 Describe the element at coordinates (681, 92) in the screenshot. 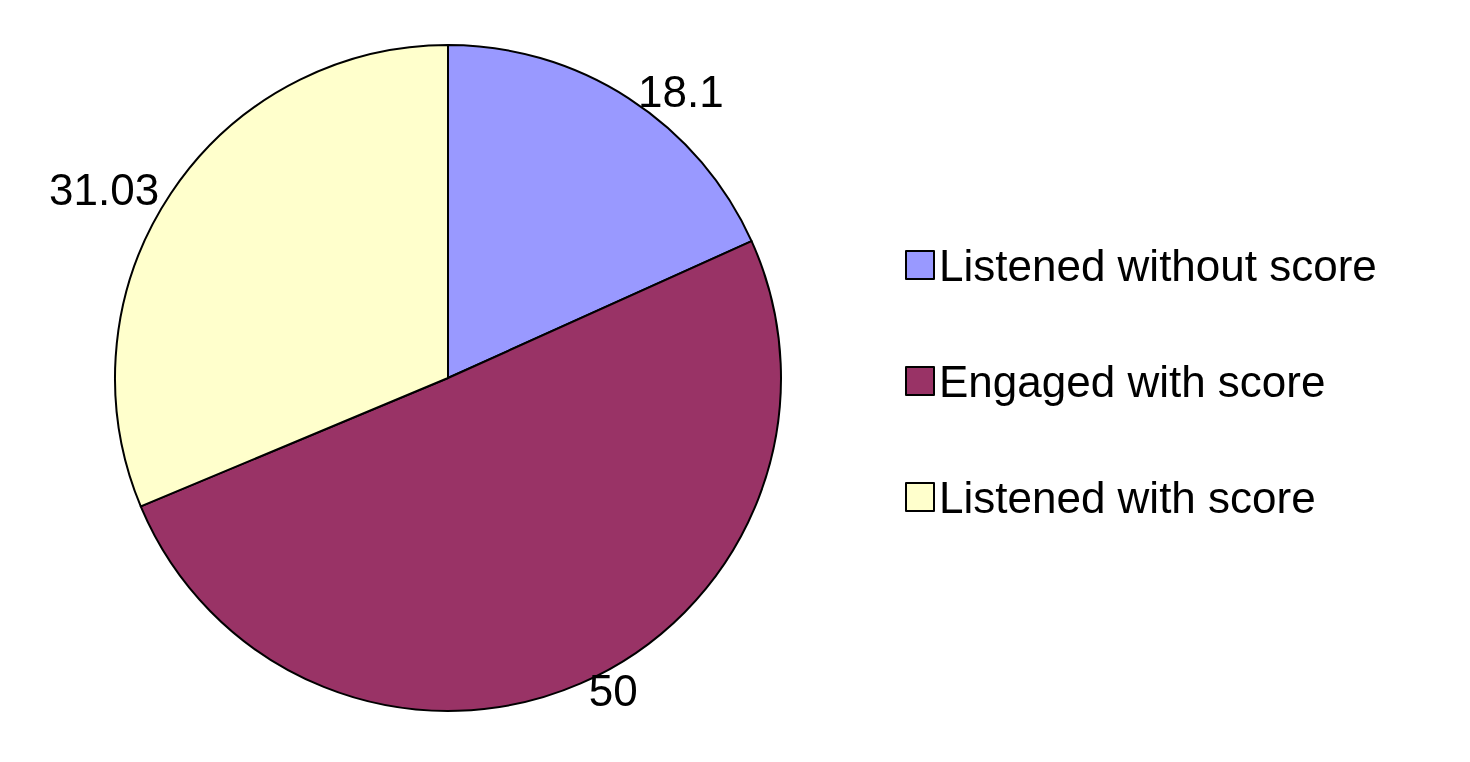

I see `data-label: 18.1` at that location.